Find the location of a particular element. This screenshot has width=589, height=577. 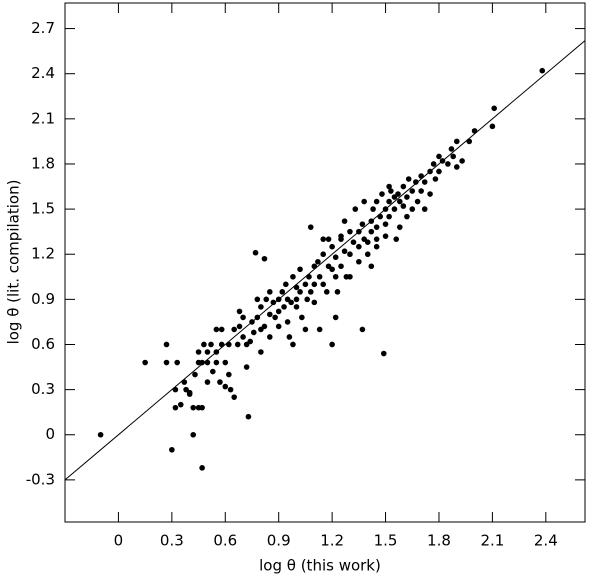

x-tick-label: 2.1 is located at coordinates (492, 541).